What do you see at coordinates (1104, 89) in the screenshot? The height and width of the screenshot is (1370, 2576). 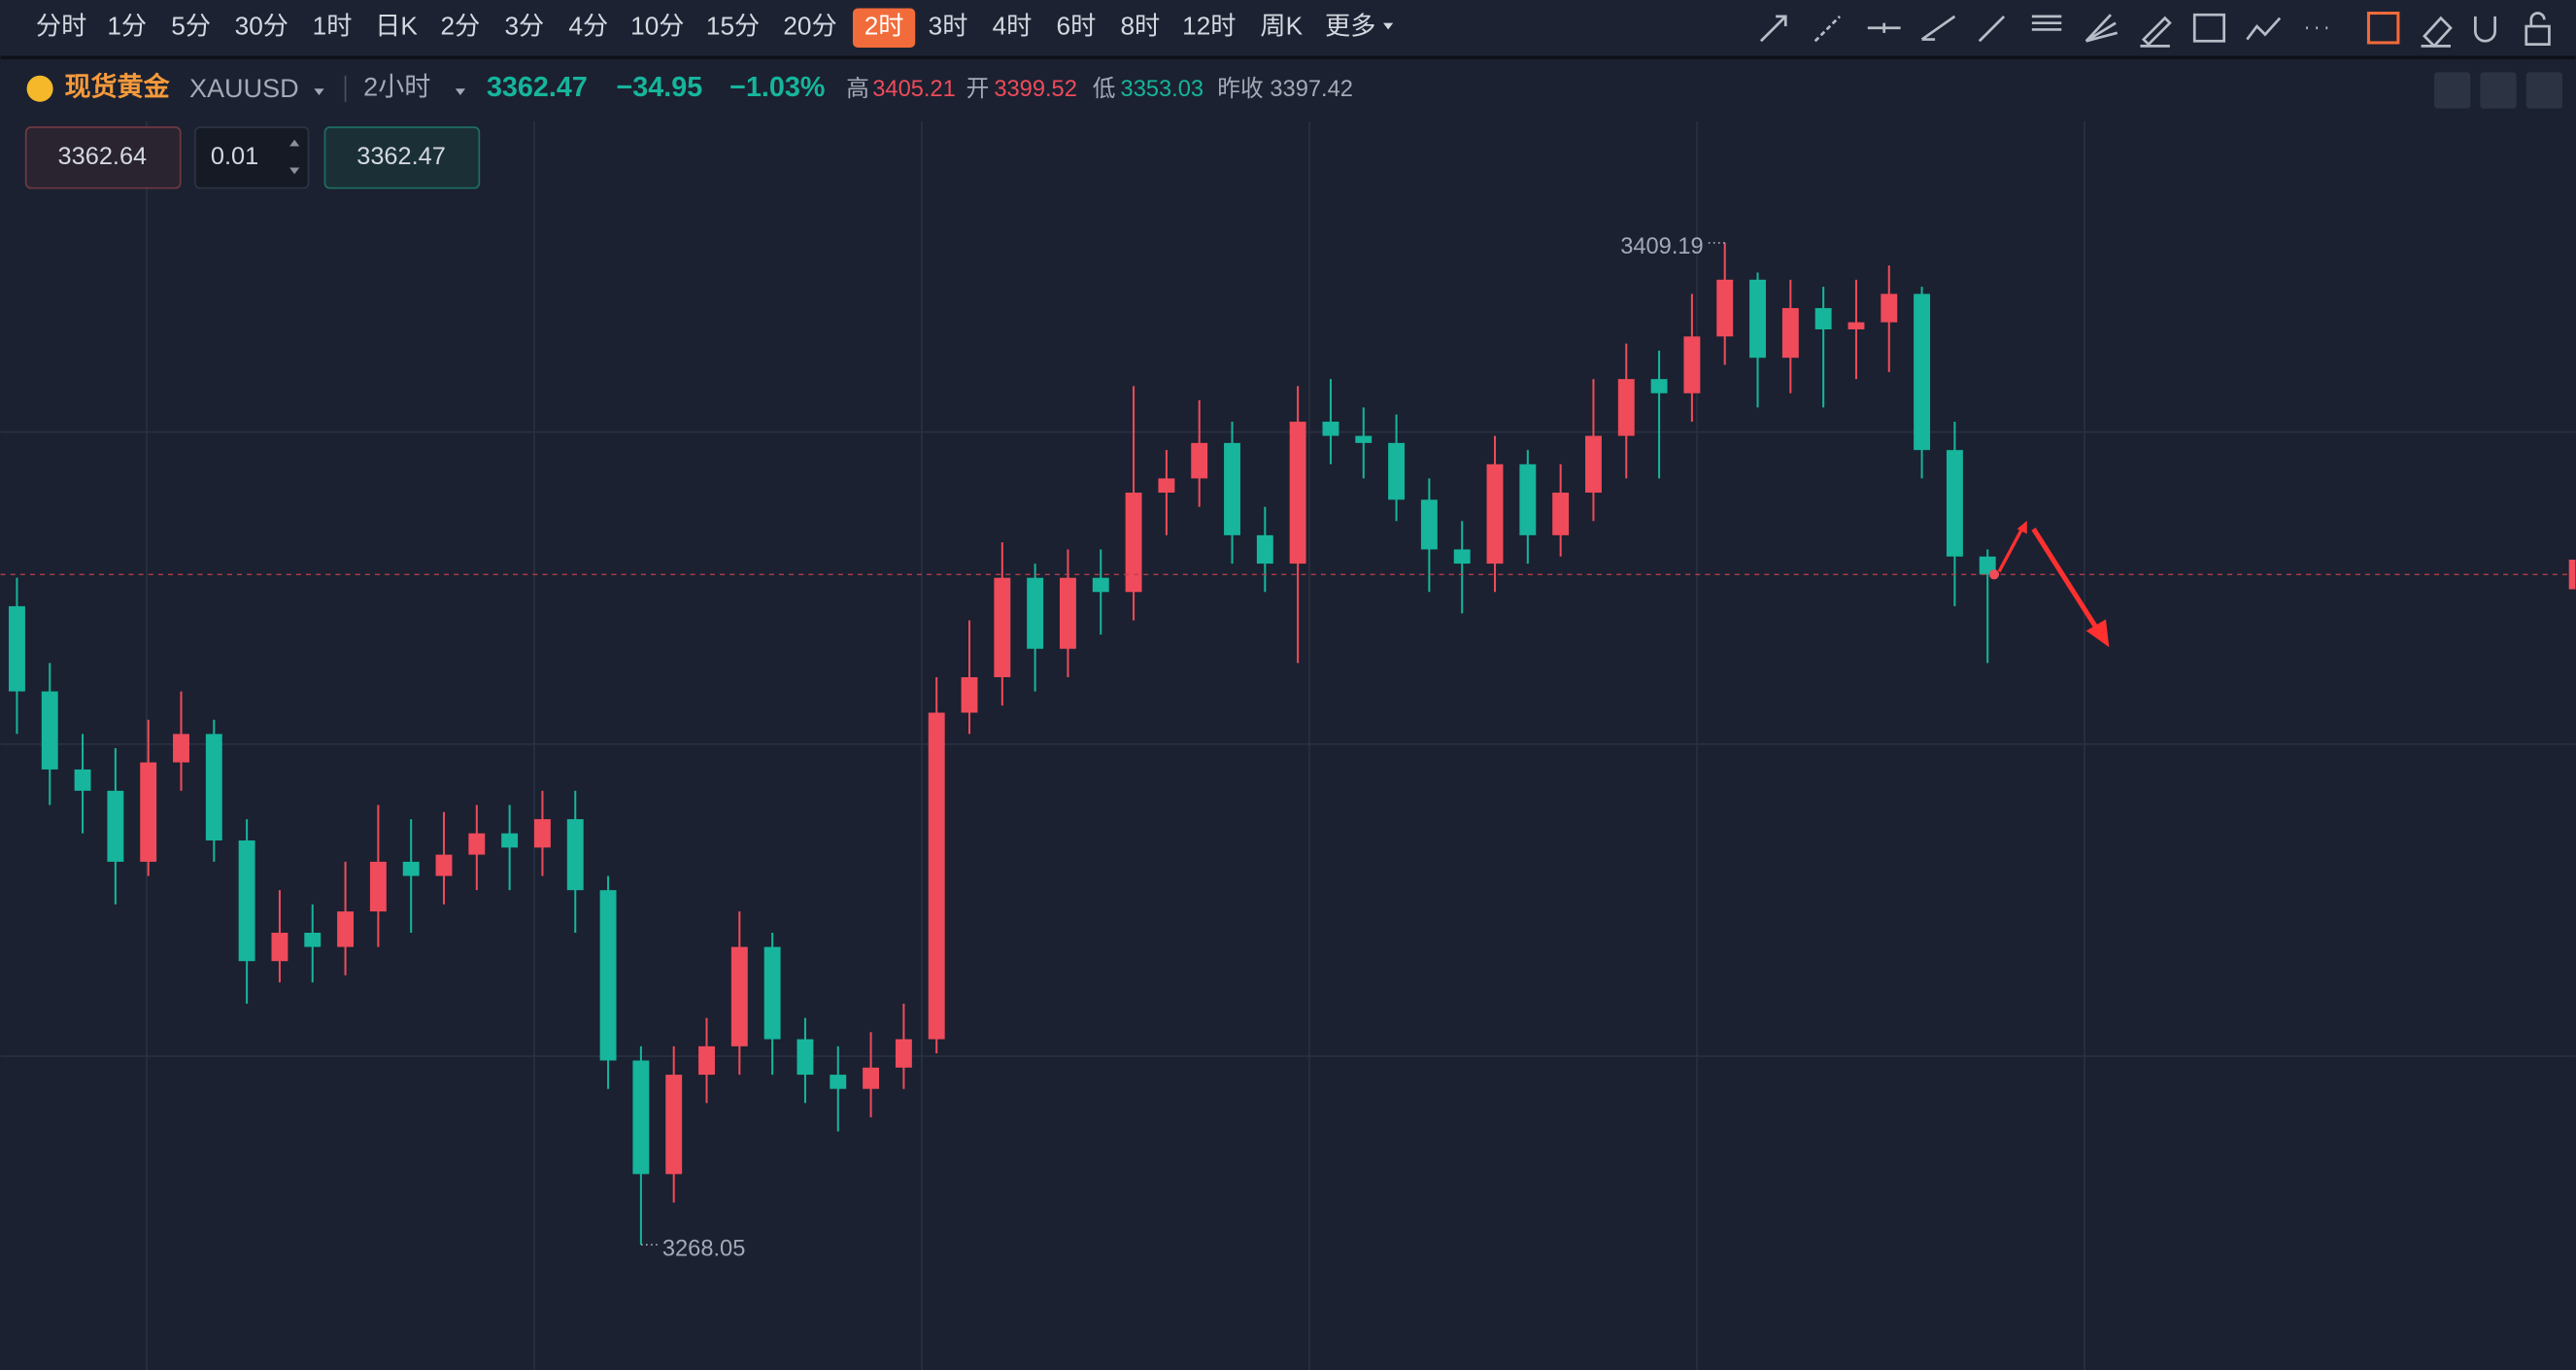 I see `stat-label: 低` at bounding box center [1104, 89].